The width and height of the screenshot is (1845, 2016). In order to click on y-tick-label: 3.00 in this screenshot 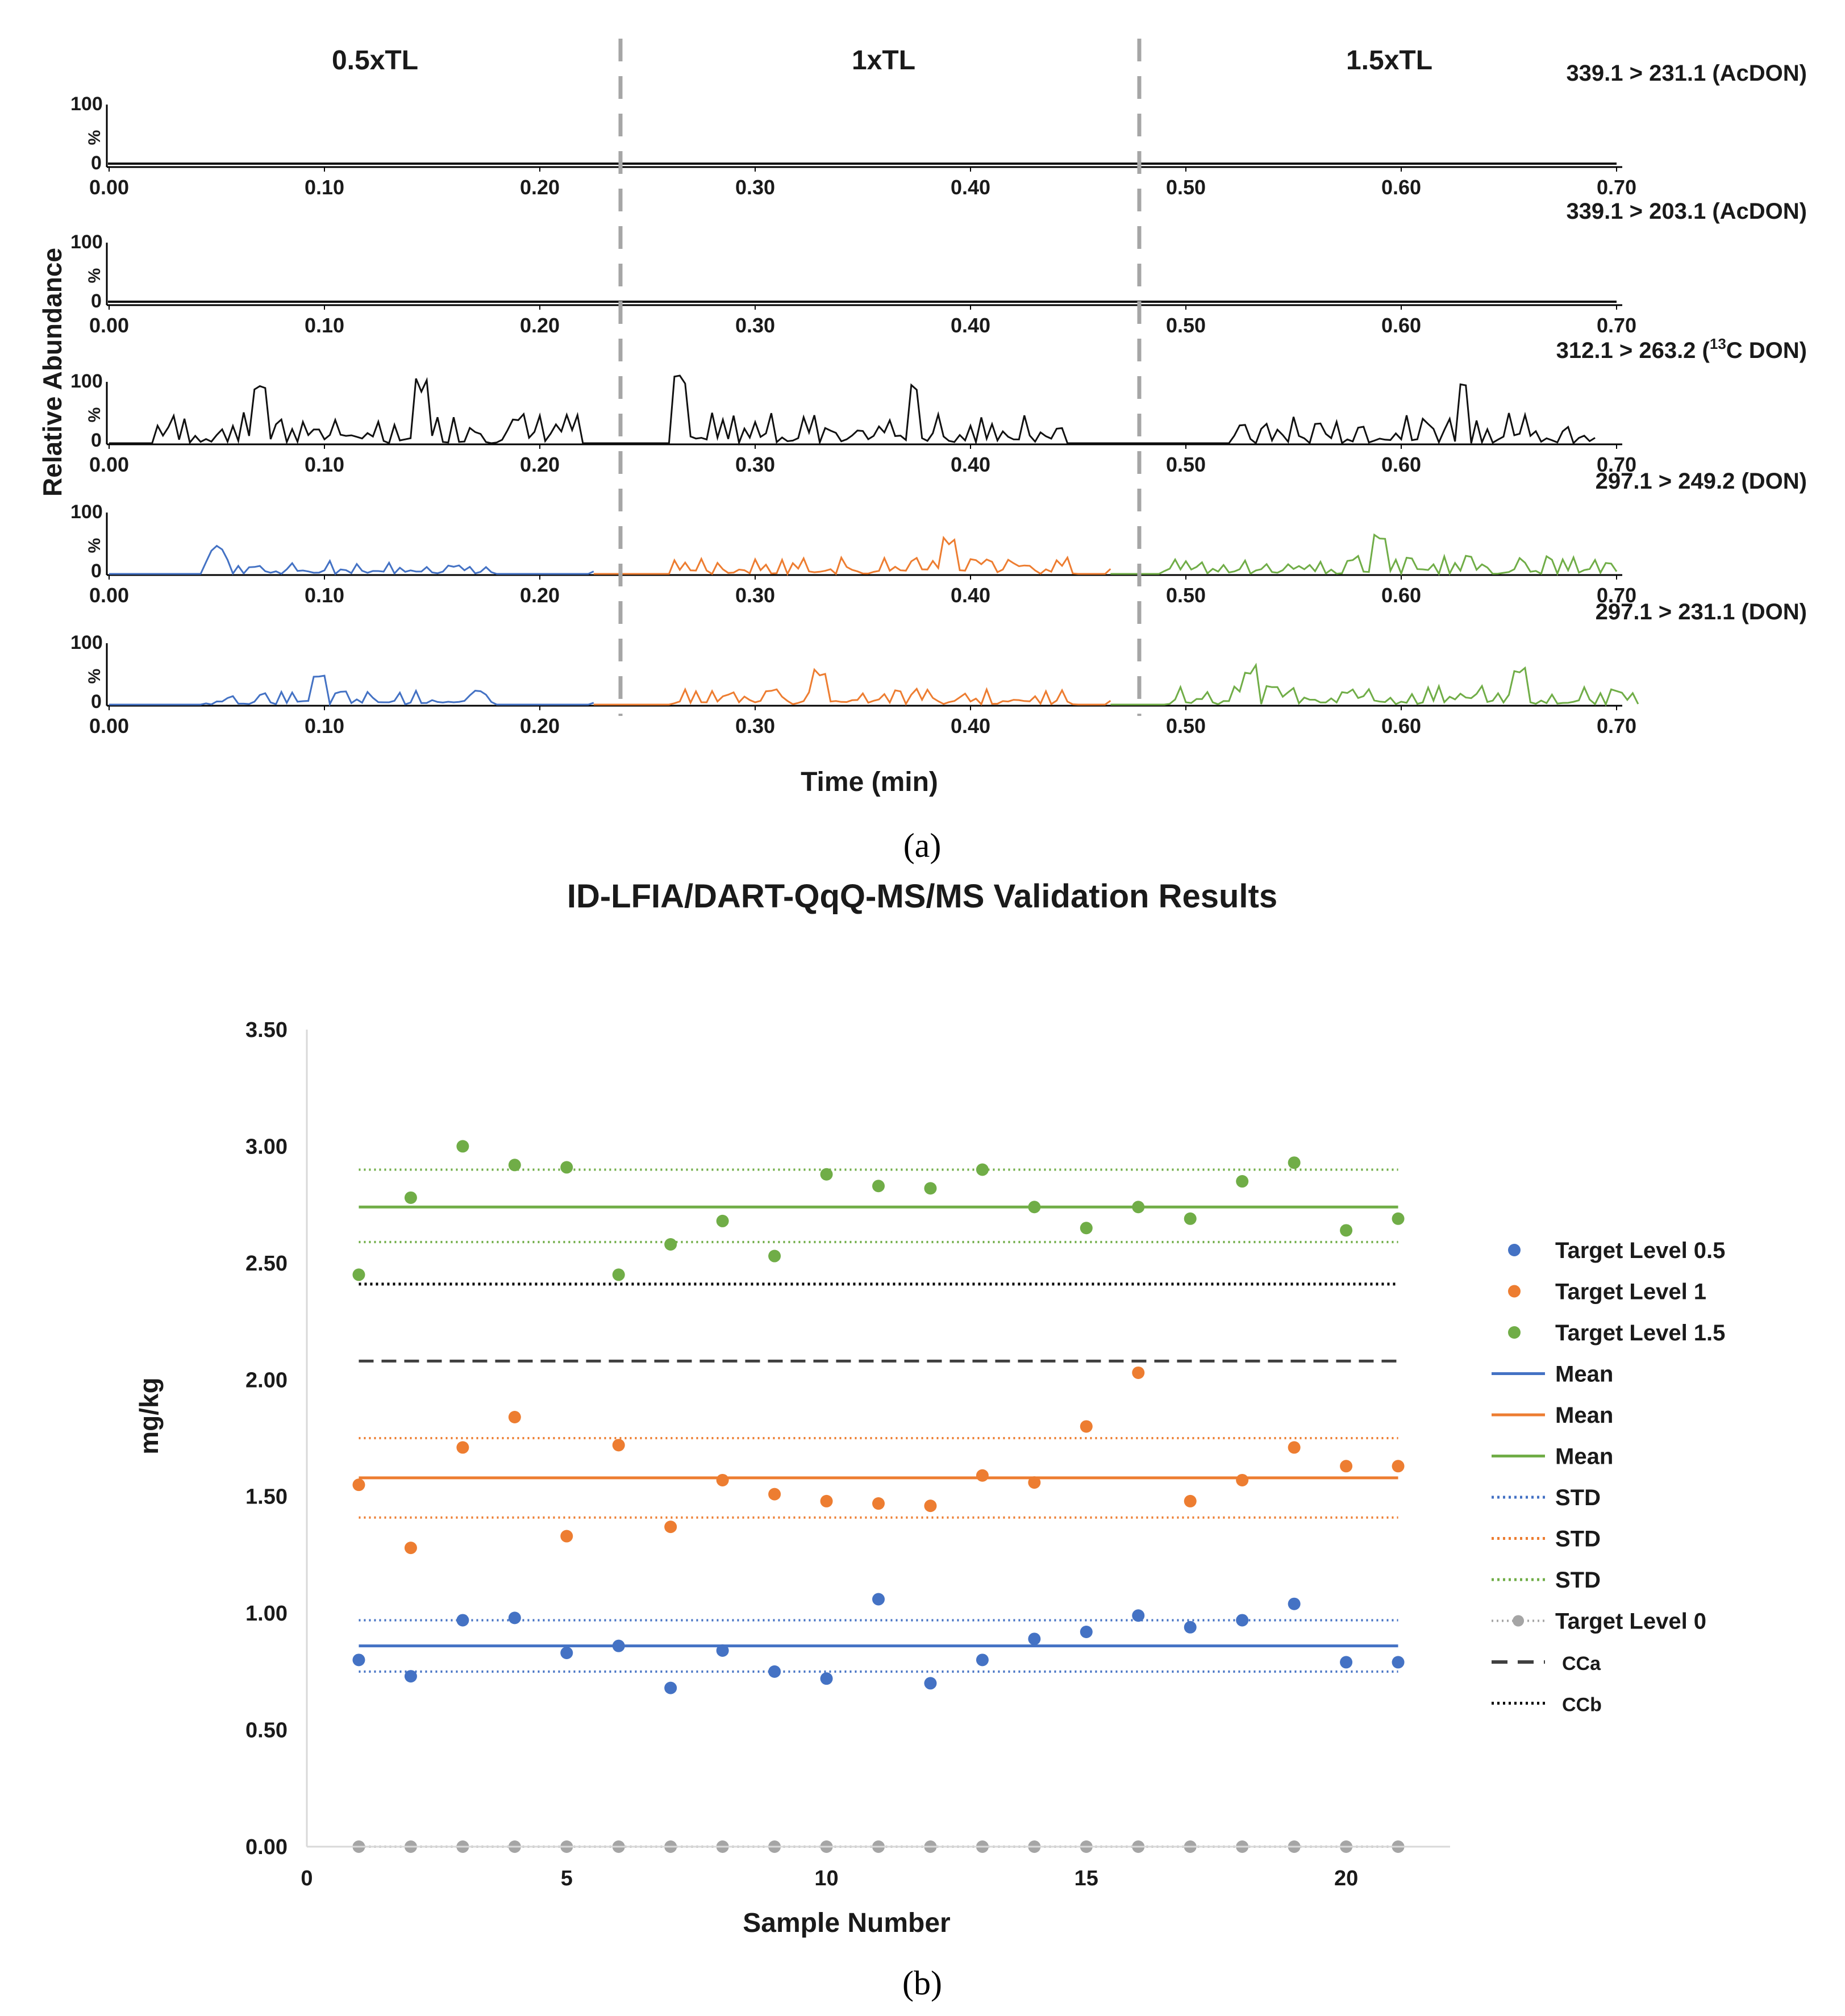, I will do `click(266, 1147)`.